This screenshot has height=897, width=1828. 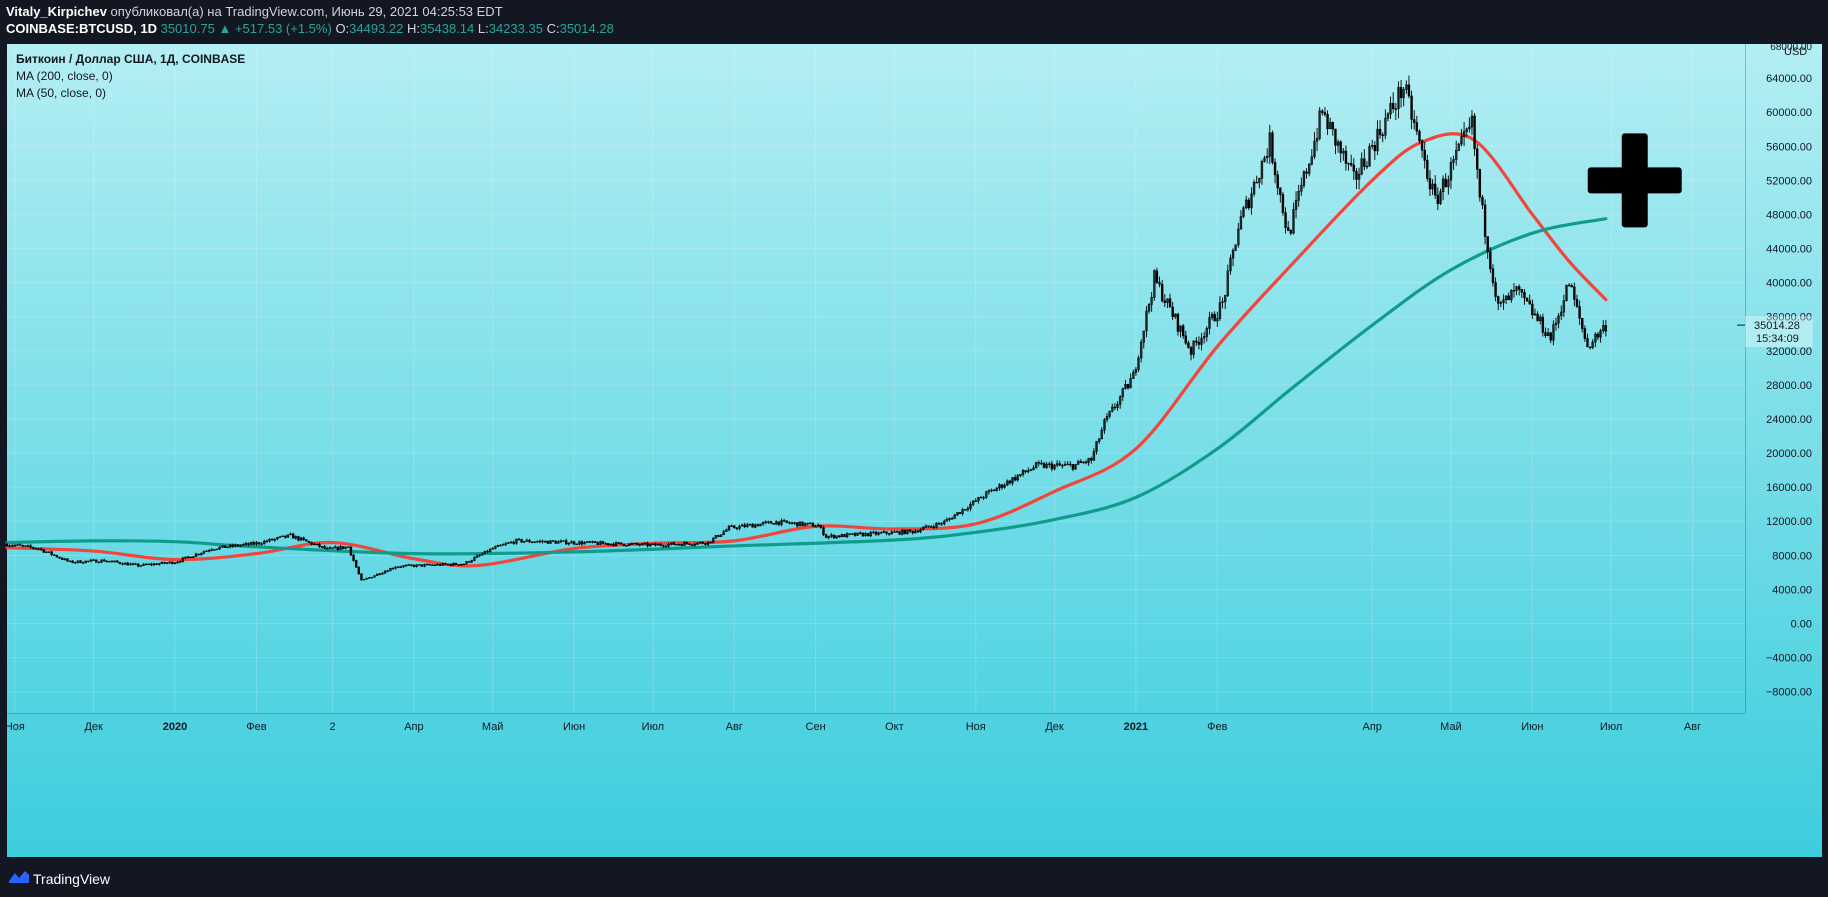 What do you see at coordinates (1789, 147) in the screenshot?
I see `price-tick-label: 56000.00` at bounding box center [1789, 147].